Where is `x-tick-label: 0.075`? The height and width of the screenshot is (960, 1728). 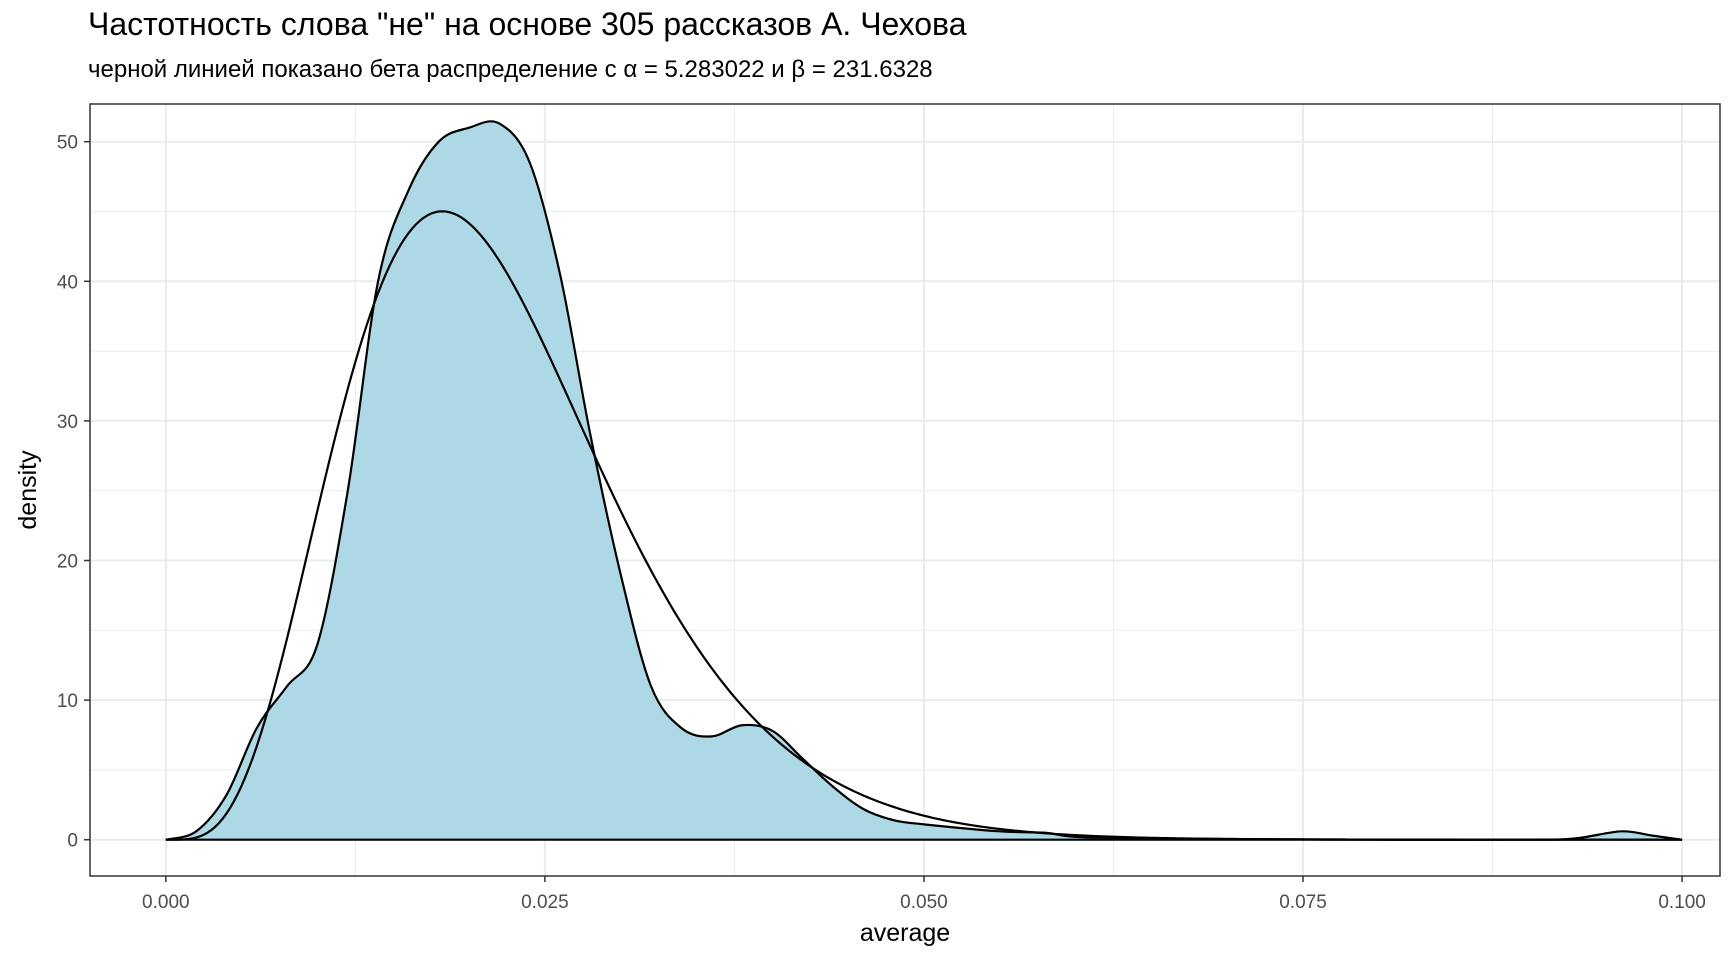
x-tick-label: 0.075 is located at coordinates (1303, 902).